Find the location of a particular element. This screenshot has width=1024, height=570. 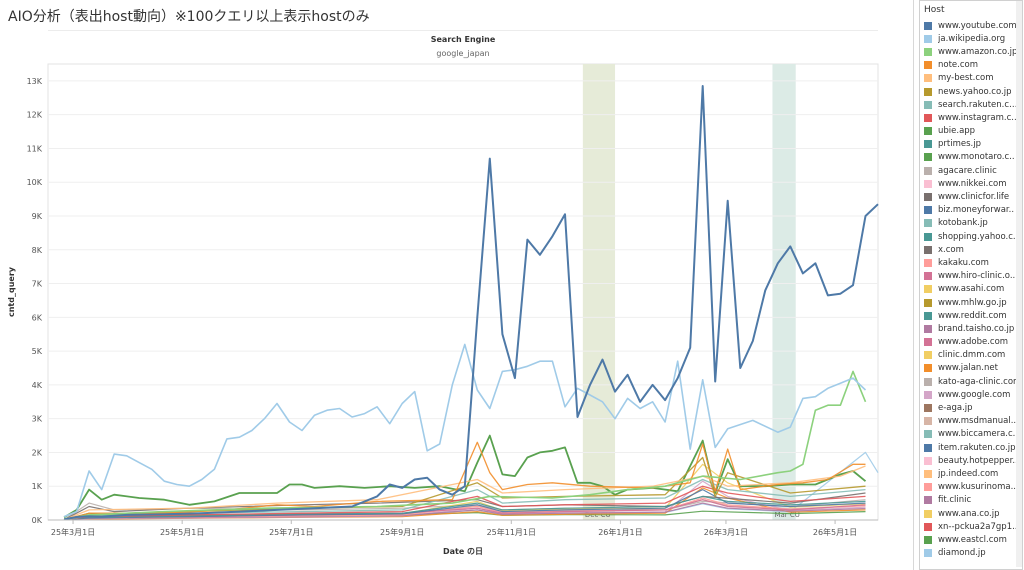

legend-item: www.adobe.com is located at coordinates (971, 342).